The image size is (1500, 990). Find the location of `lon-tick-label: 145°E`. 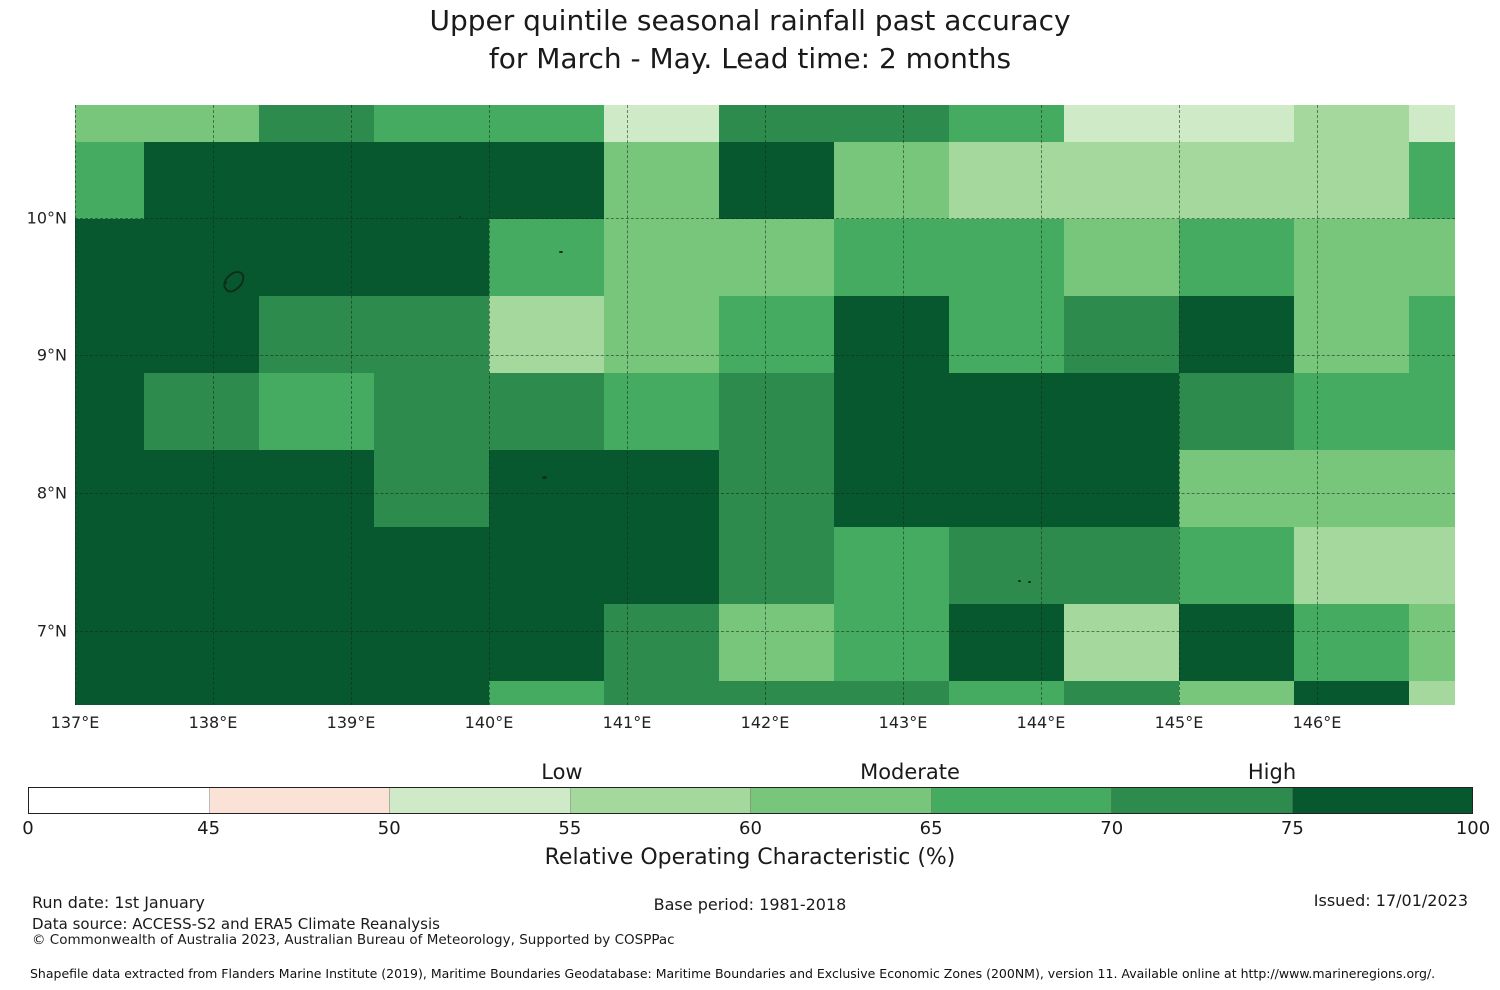

lon-tick-label: 145°E is located at coordinates (1179, 722).